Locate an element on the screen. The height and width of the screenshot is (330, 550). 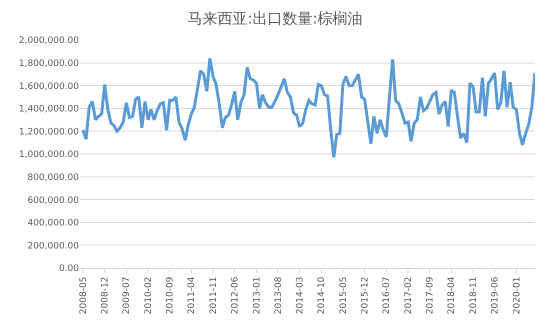
y-tick-label: 2,000,000.00 is located at coordinates (49, 41).